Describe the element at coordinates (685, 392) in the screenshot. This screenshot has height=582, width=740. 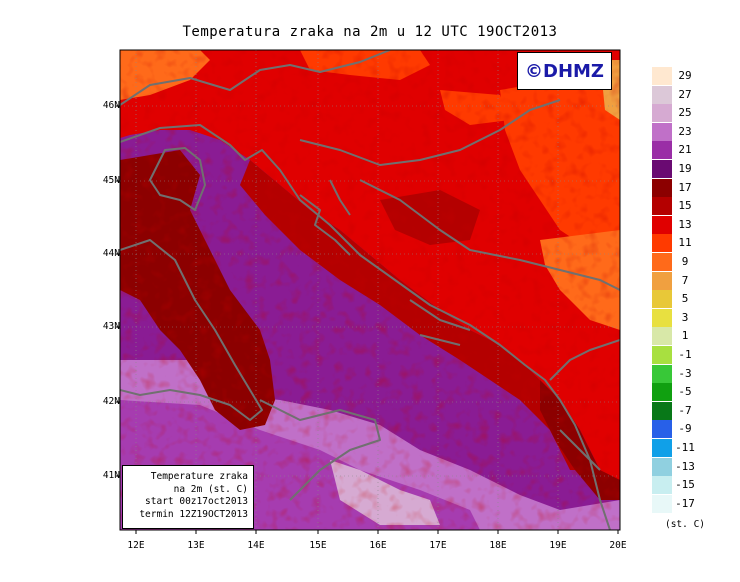
I see `legend-label: -5` at that location.